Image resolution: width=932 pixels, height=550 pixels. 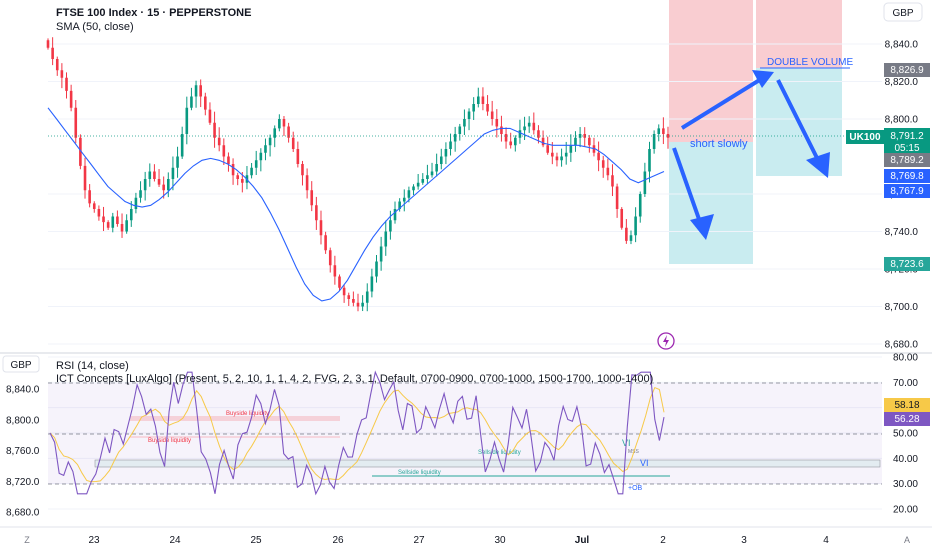 I want to click on arrow-up-double-volume, so click(x=727, y=100).